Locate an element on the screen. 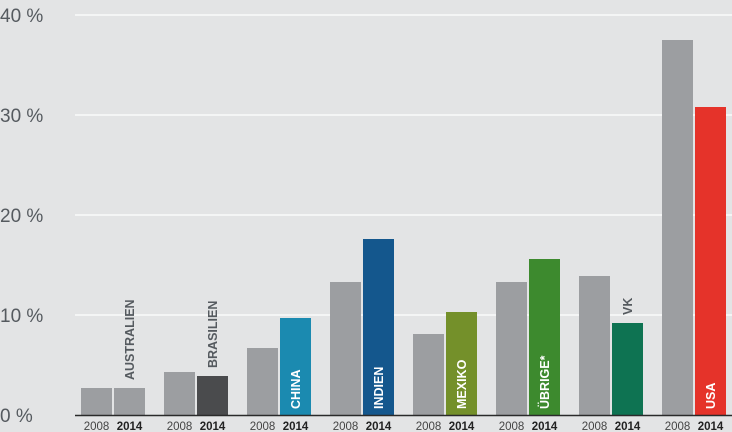  y-tick-label: 40 % is located at coordinates (21, 16).